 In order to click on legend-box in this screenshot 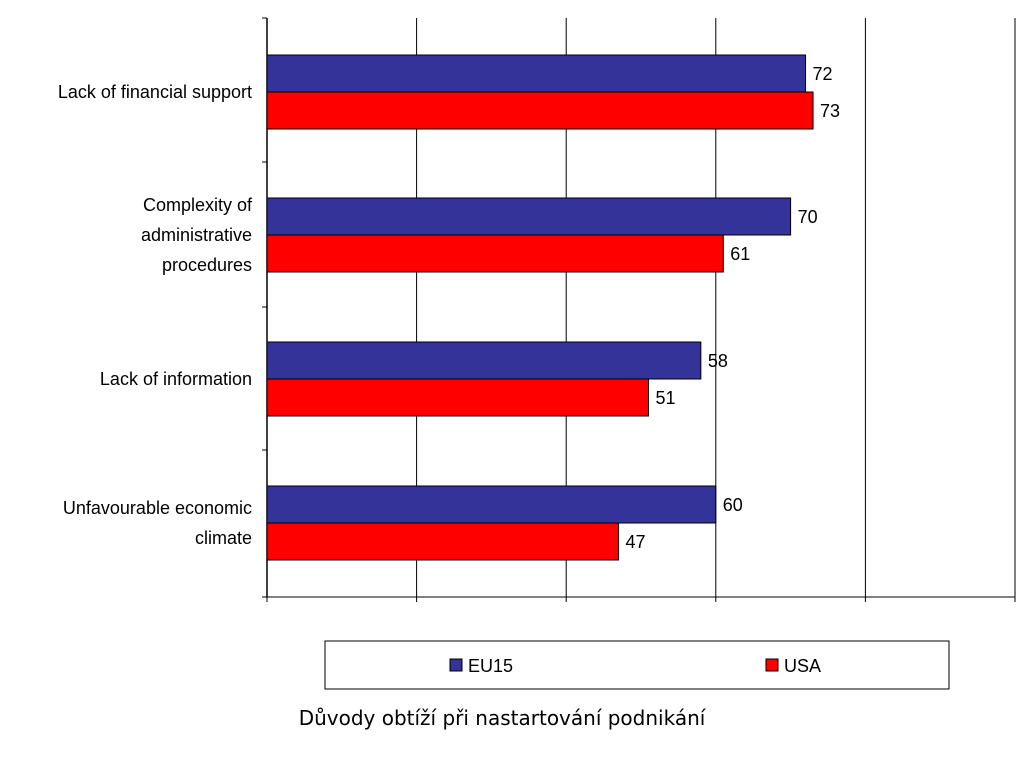, I will do `click(637, 665)`.